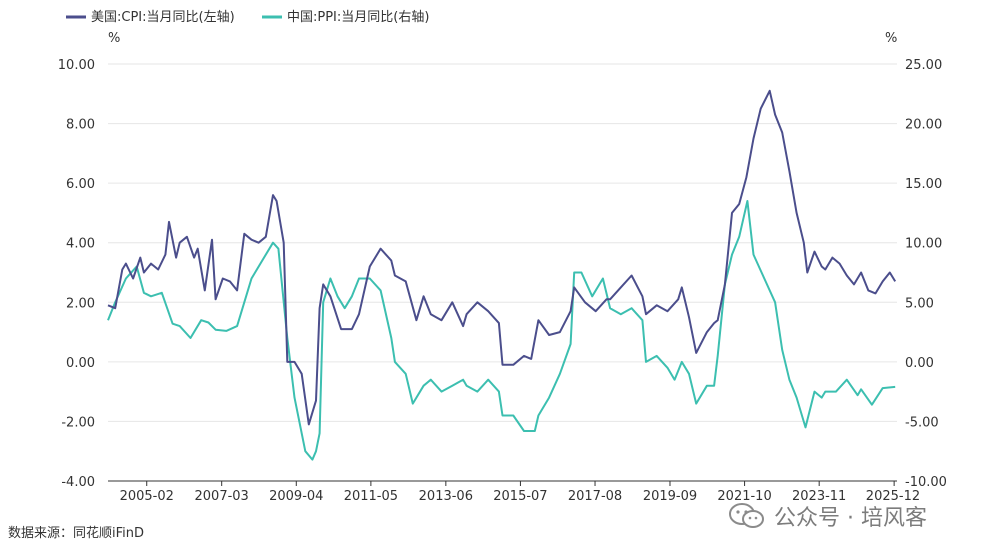 The height and width of the screenshot is (552, 987). Describe the element at coordinates (163, 17) in the screenshot. I see `legend-label-us-cpi: 美国:CPI:当月同比(左轴)` at that location.